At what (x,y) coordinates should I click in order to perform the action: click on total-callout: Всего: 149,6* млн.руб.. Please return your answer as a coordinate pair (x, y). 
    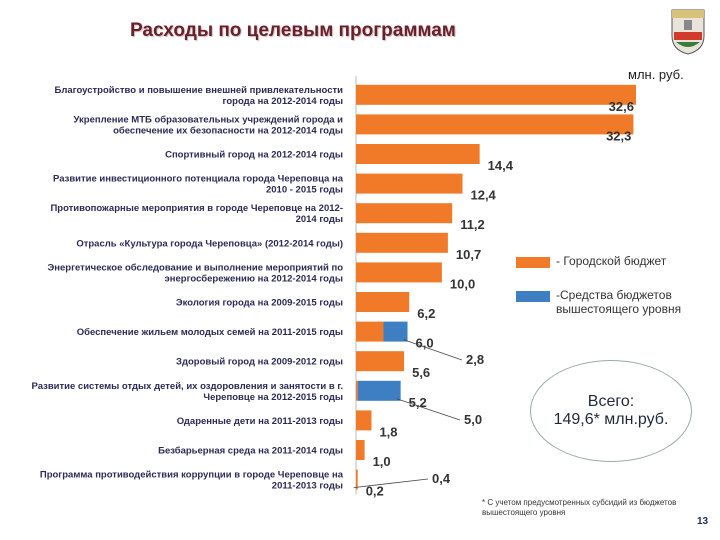
    Looking at the image, I should click on (611, 411).